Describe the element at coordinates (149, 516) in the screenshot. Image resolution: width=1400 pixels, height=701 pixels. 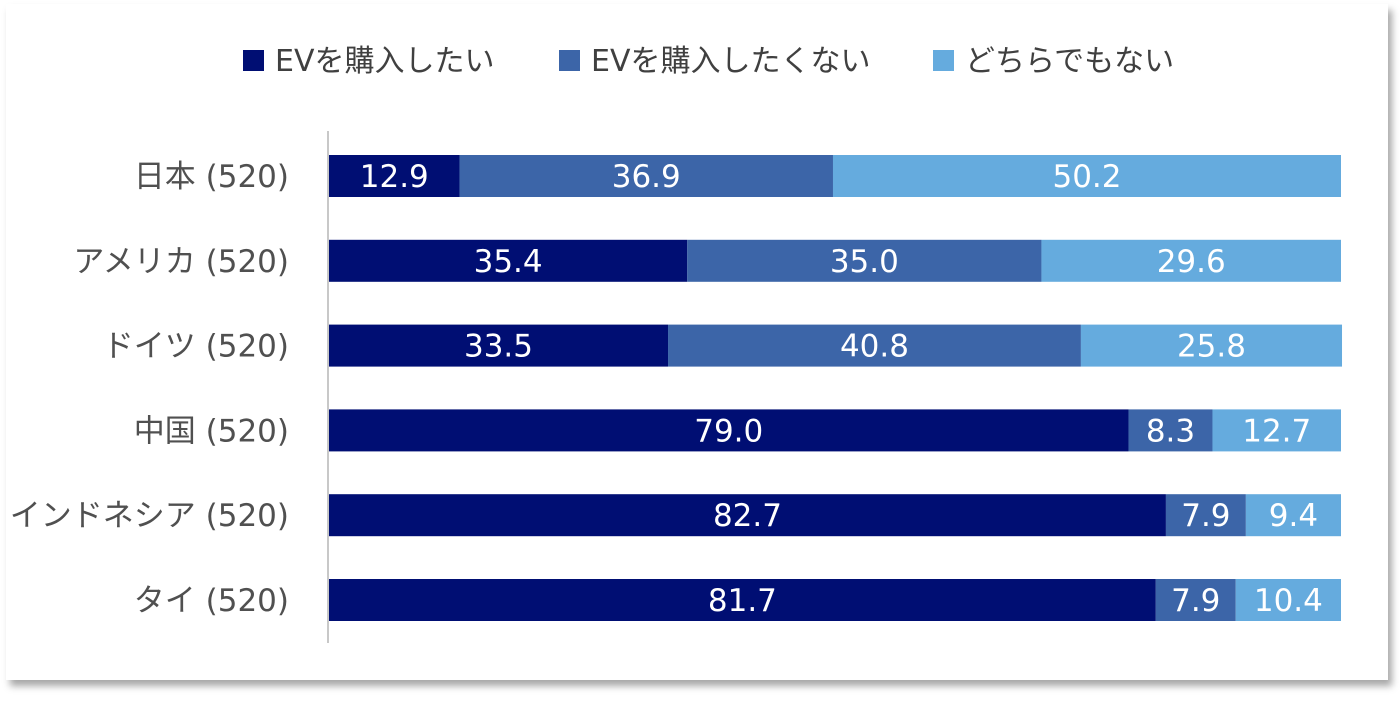
I see `category-label: インドネシア (520)` at that location.